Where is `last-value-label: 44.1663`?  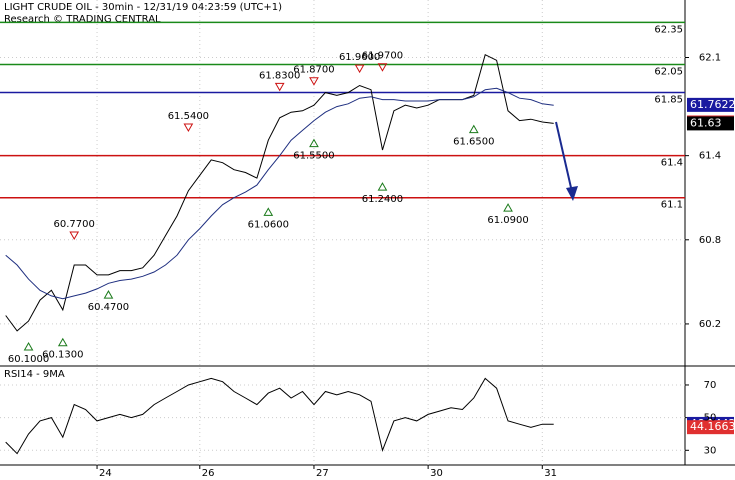 last-value-label: 44.1663 is located at coordinates (712, 426).